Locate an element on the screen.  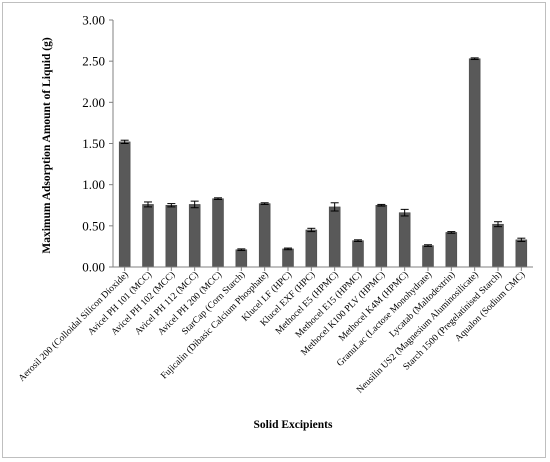
x-axis-title: Solid Excipients is located at coordinates (293, 425).